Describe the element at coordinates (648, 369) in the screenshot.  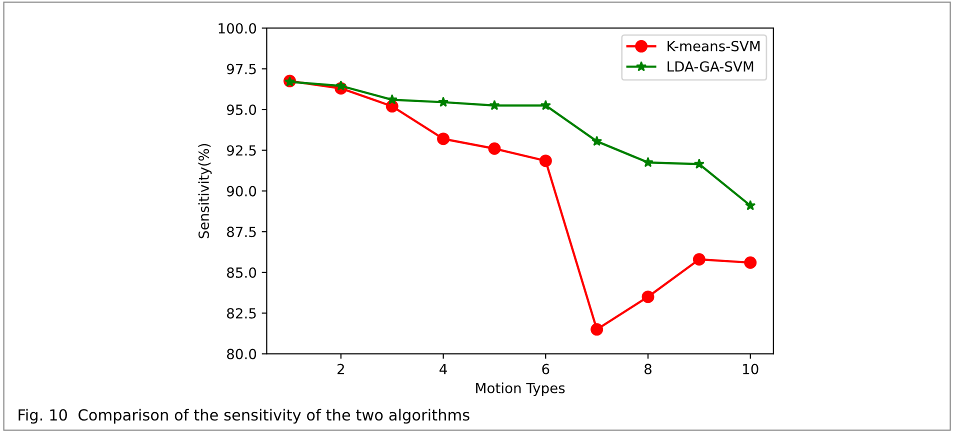
I see `x-tick-label: 8` at that location.